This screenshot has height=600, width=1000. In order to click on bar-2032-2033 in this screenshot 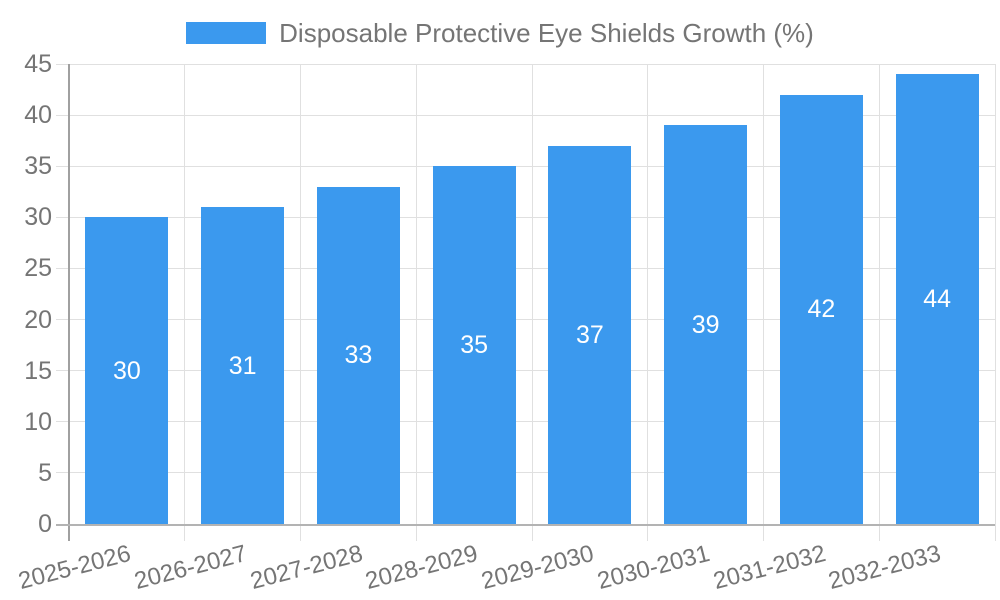, I will do `click(937, 299)`.